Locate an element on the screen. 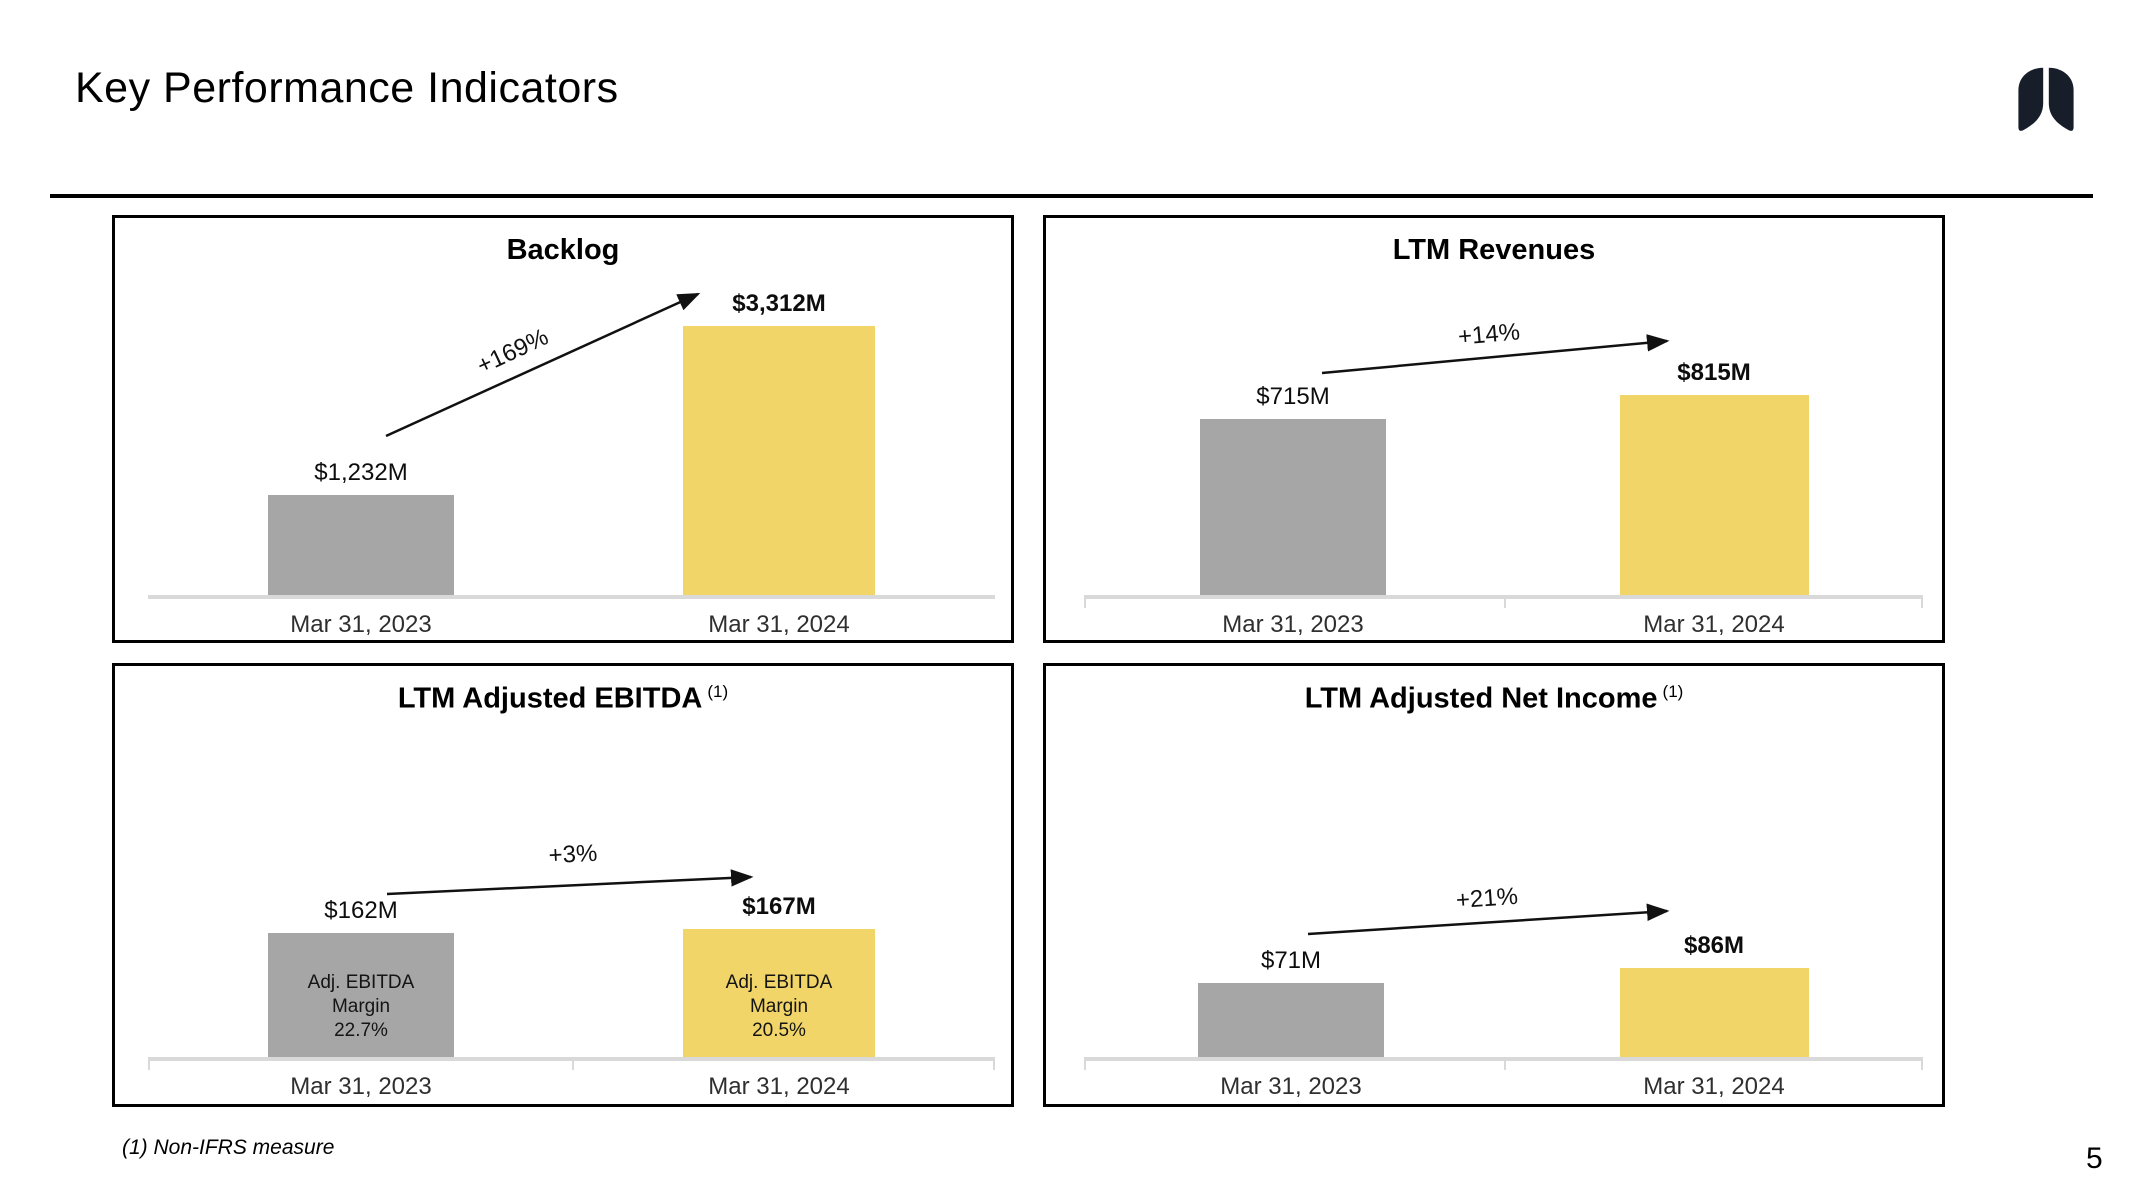  bar-annotation-line: 20.5% is located at coordinates (779, 1030).